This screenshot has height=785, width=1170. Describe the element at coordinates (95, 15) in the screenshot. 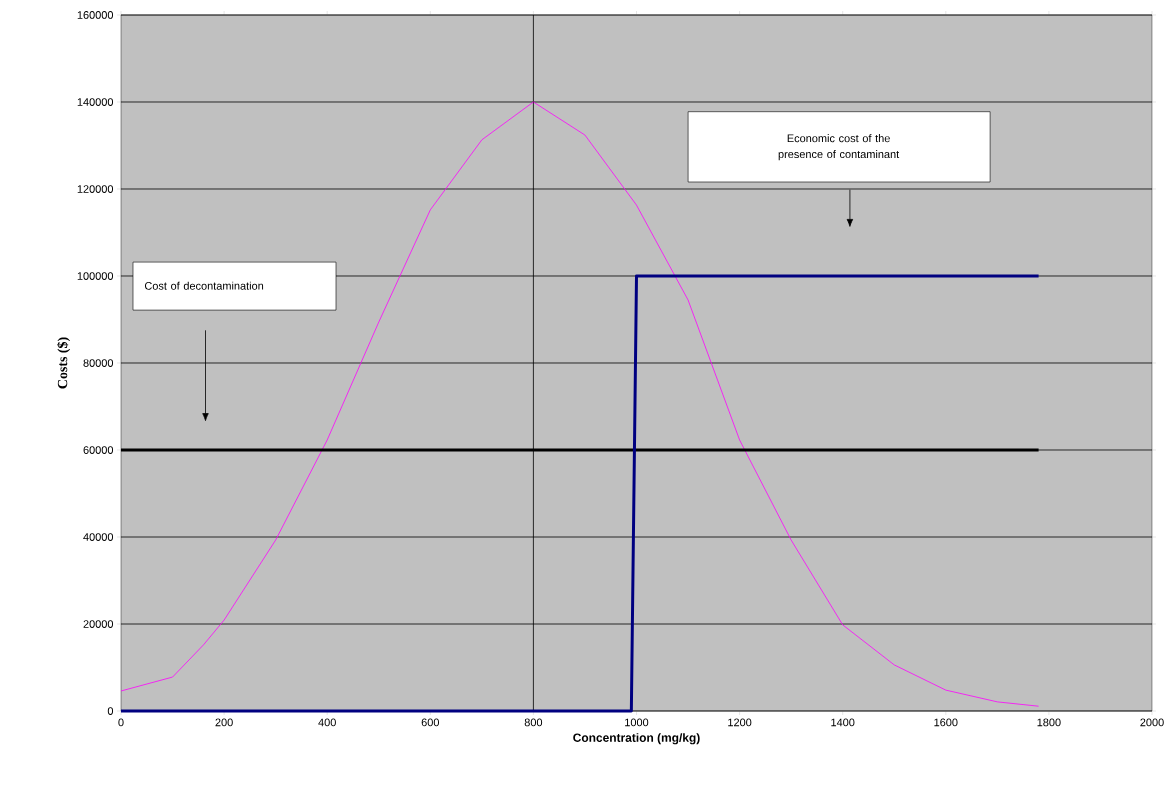

I see `y-tick-label: 160000` at that location.